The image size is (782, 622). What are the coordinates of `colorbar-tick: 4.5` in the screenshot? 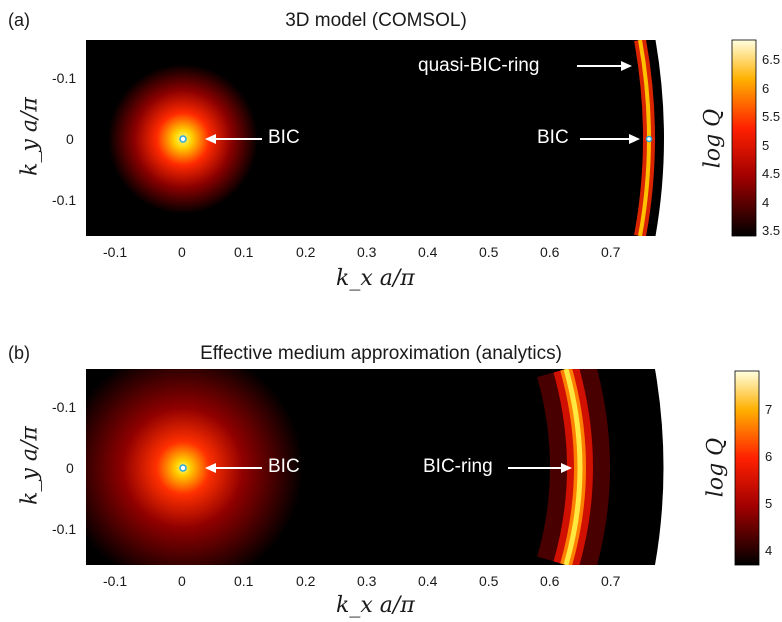 It's located at (771, 173).